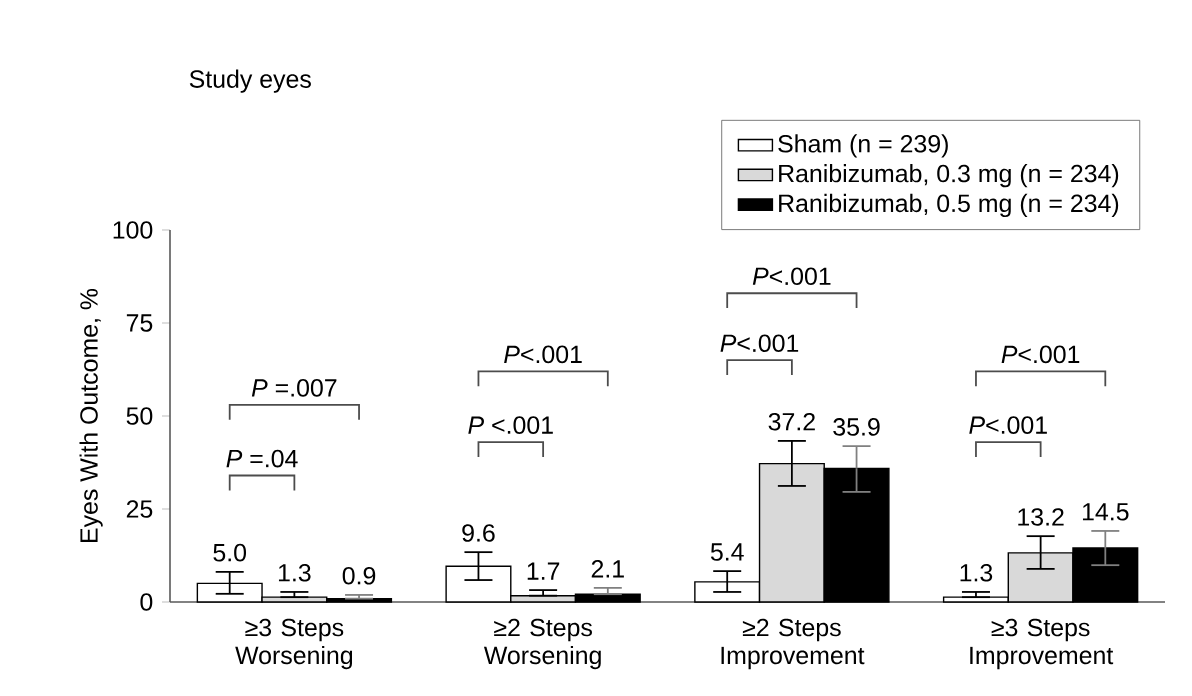 The height and width of the screenshot is (696, 1192). What do you see at coordinates (139, 509) in the screenshot?
I see `y-tick-label: 25` at bounding box center [139, 509].